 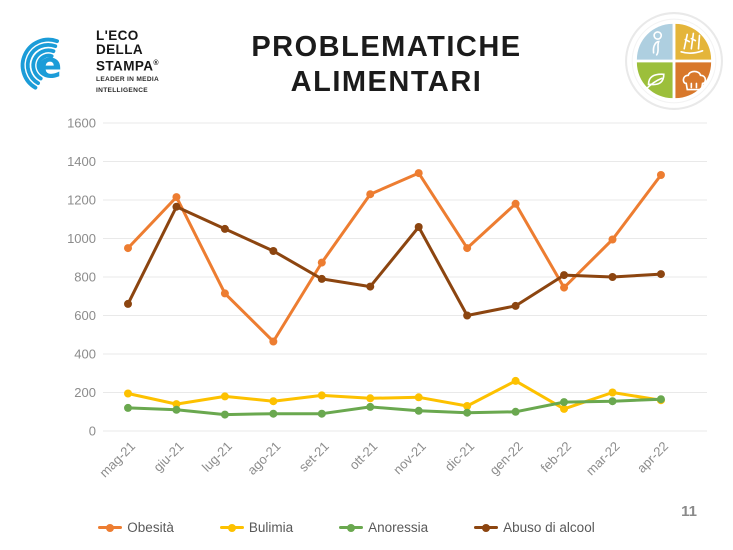 What do you see at coordinates (92, 431) in the screenshot?
I see `y-axis-label: 0` at bounding box center [92, 431].